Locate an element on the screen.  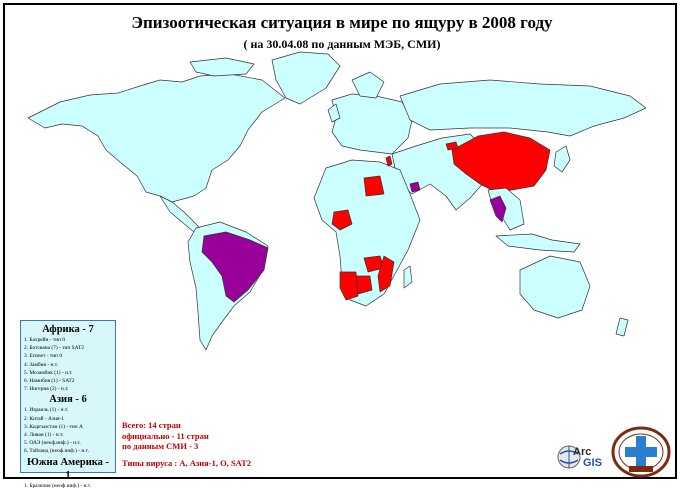
legend-item: 2. Ботсвана (7) - тип SAT2 is located at coordinates (54, 348).